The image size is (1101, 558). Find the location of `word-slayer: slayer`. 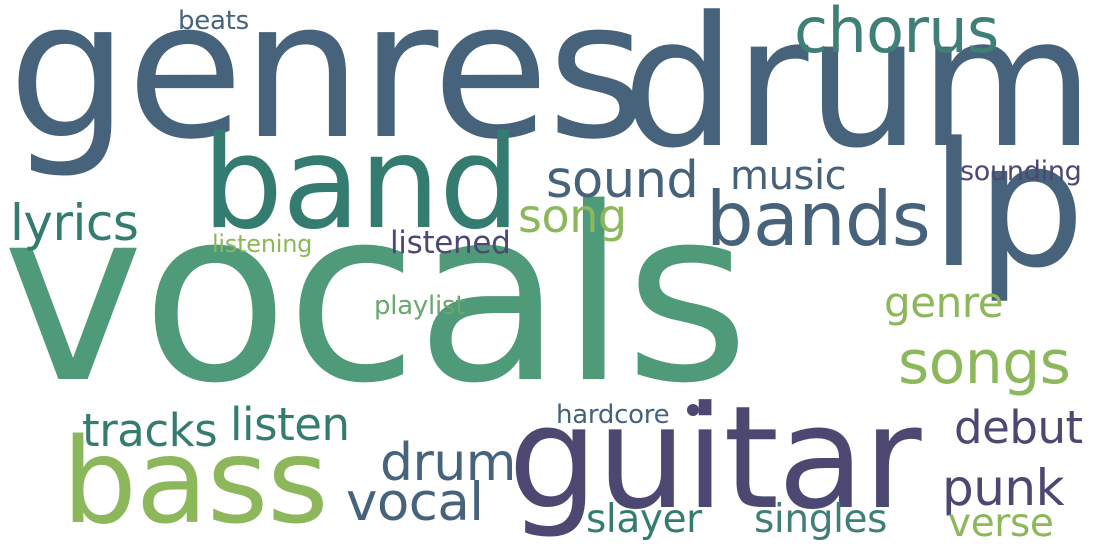

word-slayer: slayer is located at coordinates (644, 519).